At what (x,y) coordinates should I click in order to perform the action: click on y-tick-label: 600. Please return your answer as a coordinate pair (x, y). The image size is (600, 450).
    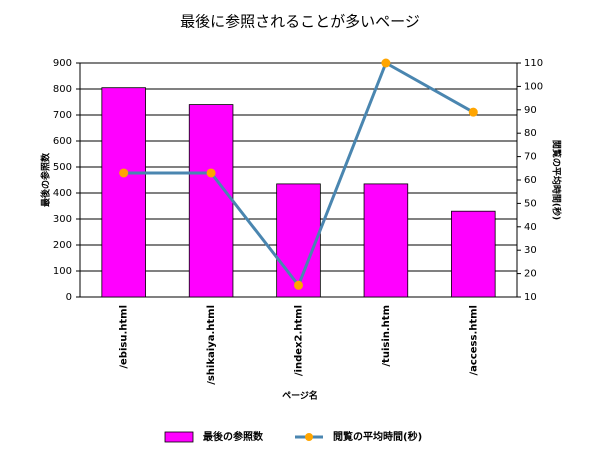
    Looking at the image, I should click on (62, 141).